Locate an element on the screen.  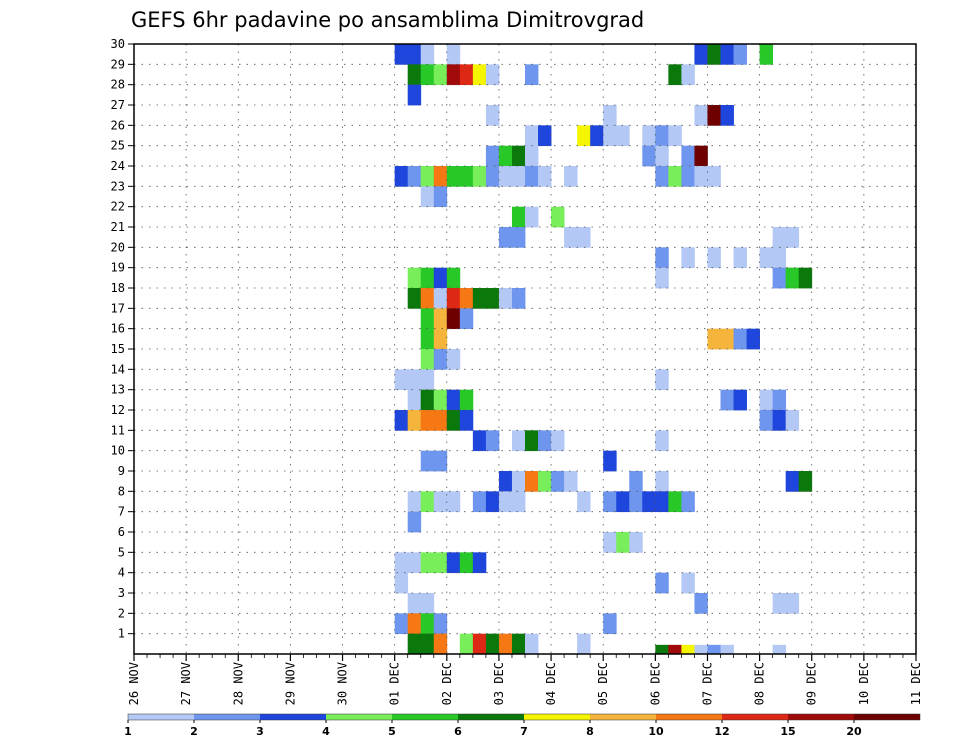
legend-label: 3 is located at coordinates (260, 731).